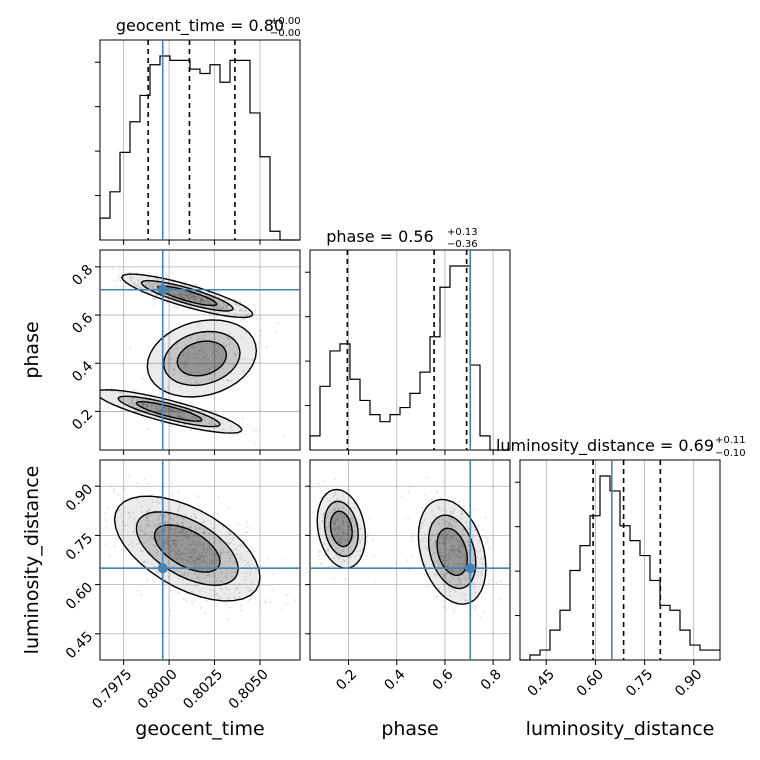 Image resolution: width=760 pixels, height=760 pixels. What do you see at coordinates (409, 729) in the screenshot?
I see `x-axis-label-phase: phase` at bounding box center [409, 729].